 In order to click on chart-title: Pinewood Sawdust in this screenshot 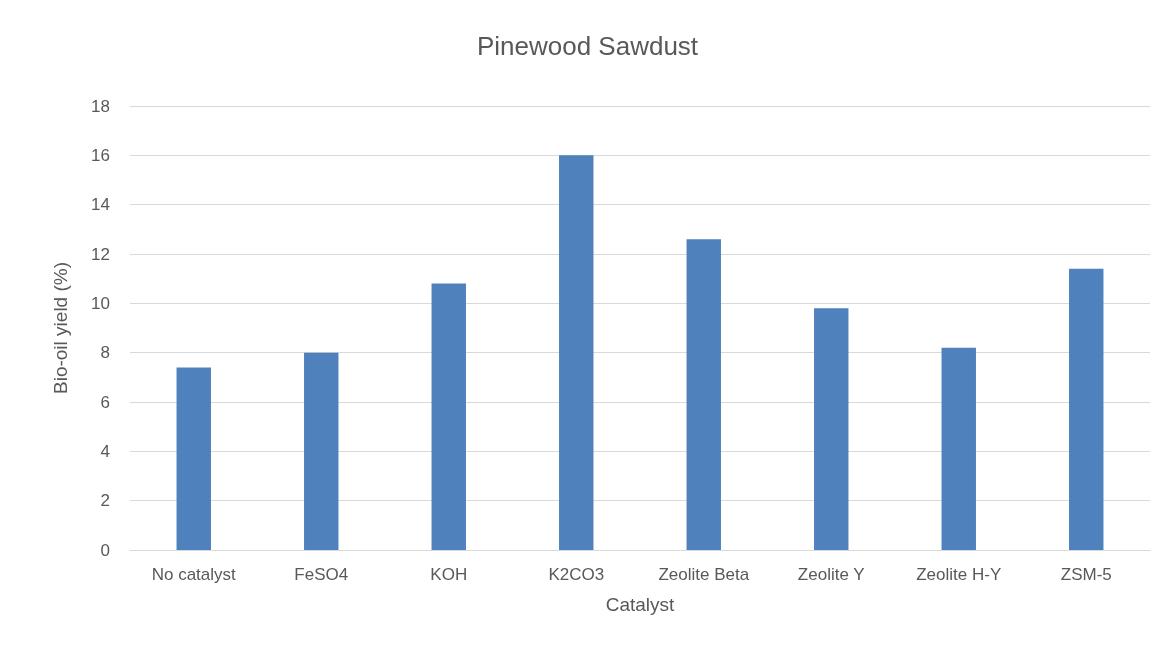, I will do `click(587, 46)`.